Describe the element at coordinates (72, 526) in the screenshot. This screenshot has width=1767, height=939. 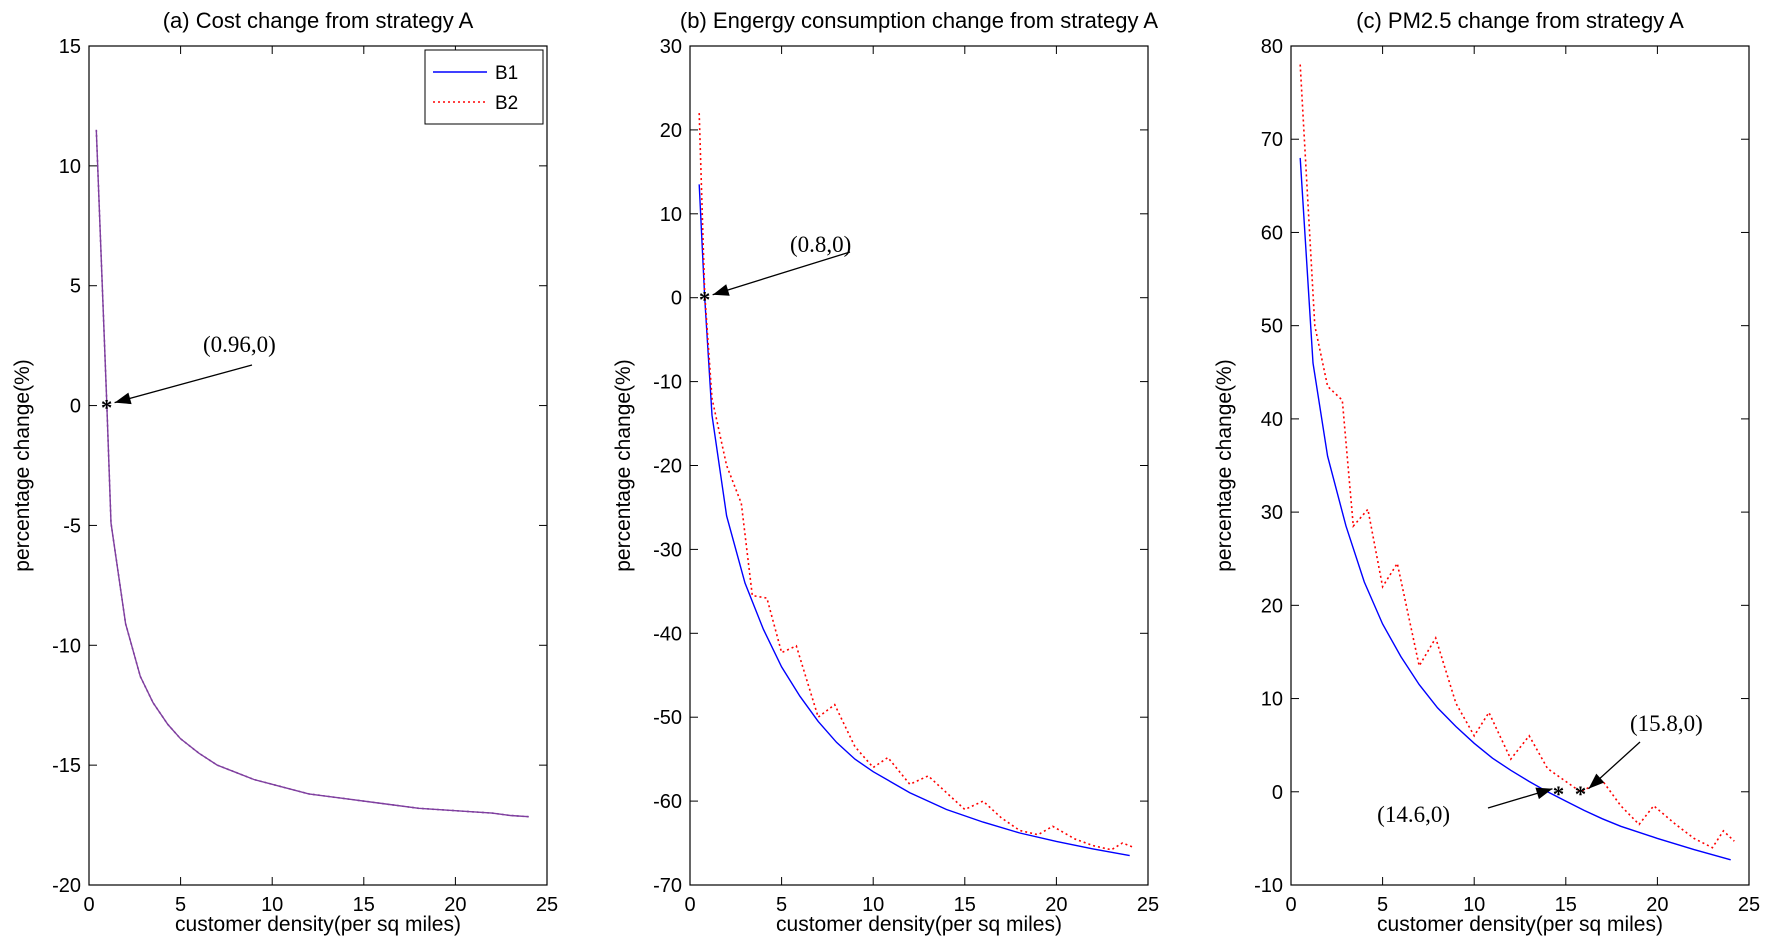
I see `y-tick-label: -5` at that location.